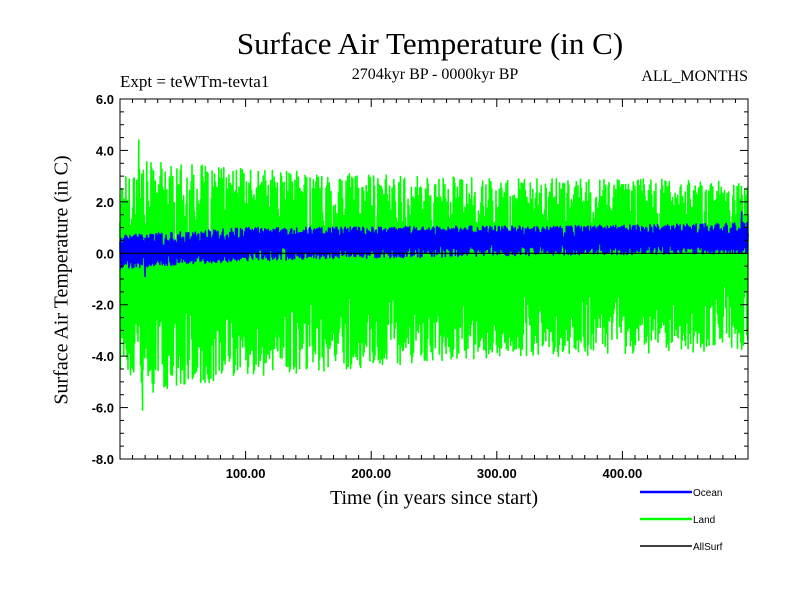  I want to click on y-tick-label: 2.0, so click(105, 202).